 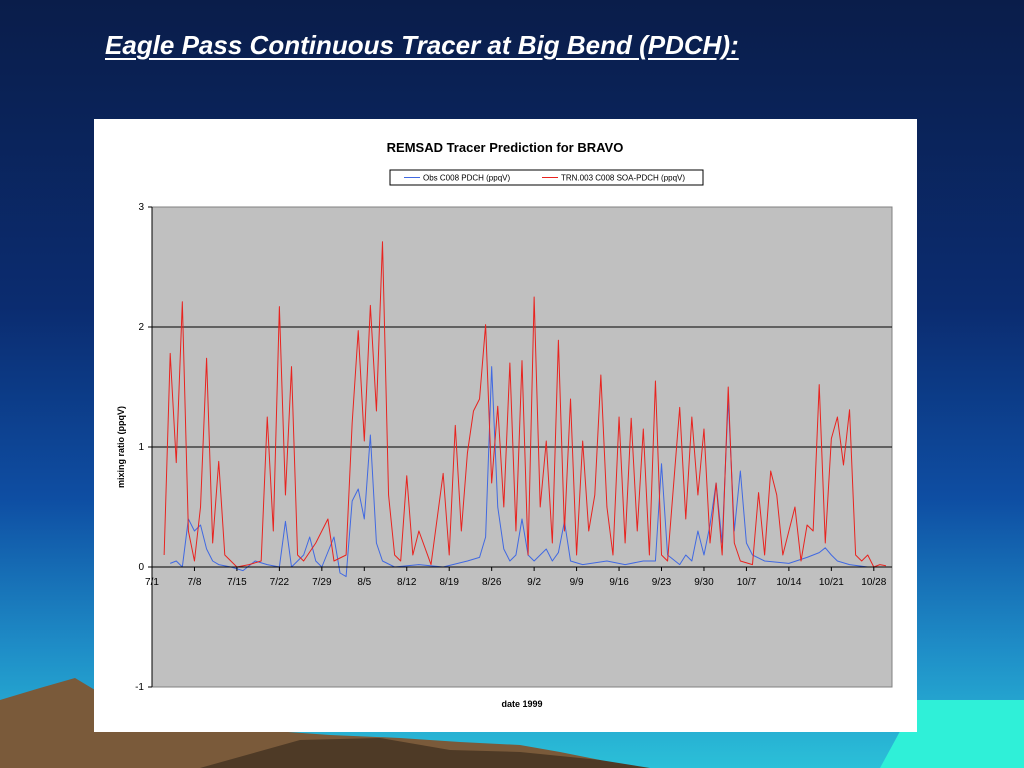 I want to click on x-tick-label: 9/23, so click(x=662, y=582).